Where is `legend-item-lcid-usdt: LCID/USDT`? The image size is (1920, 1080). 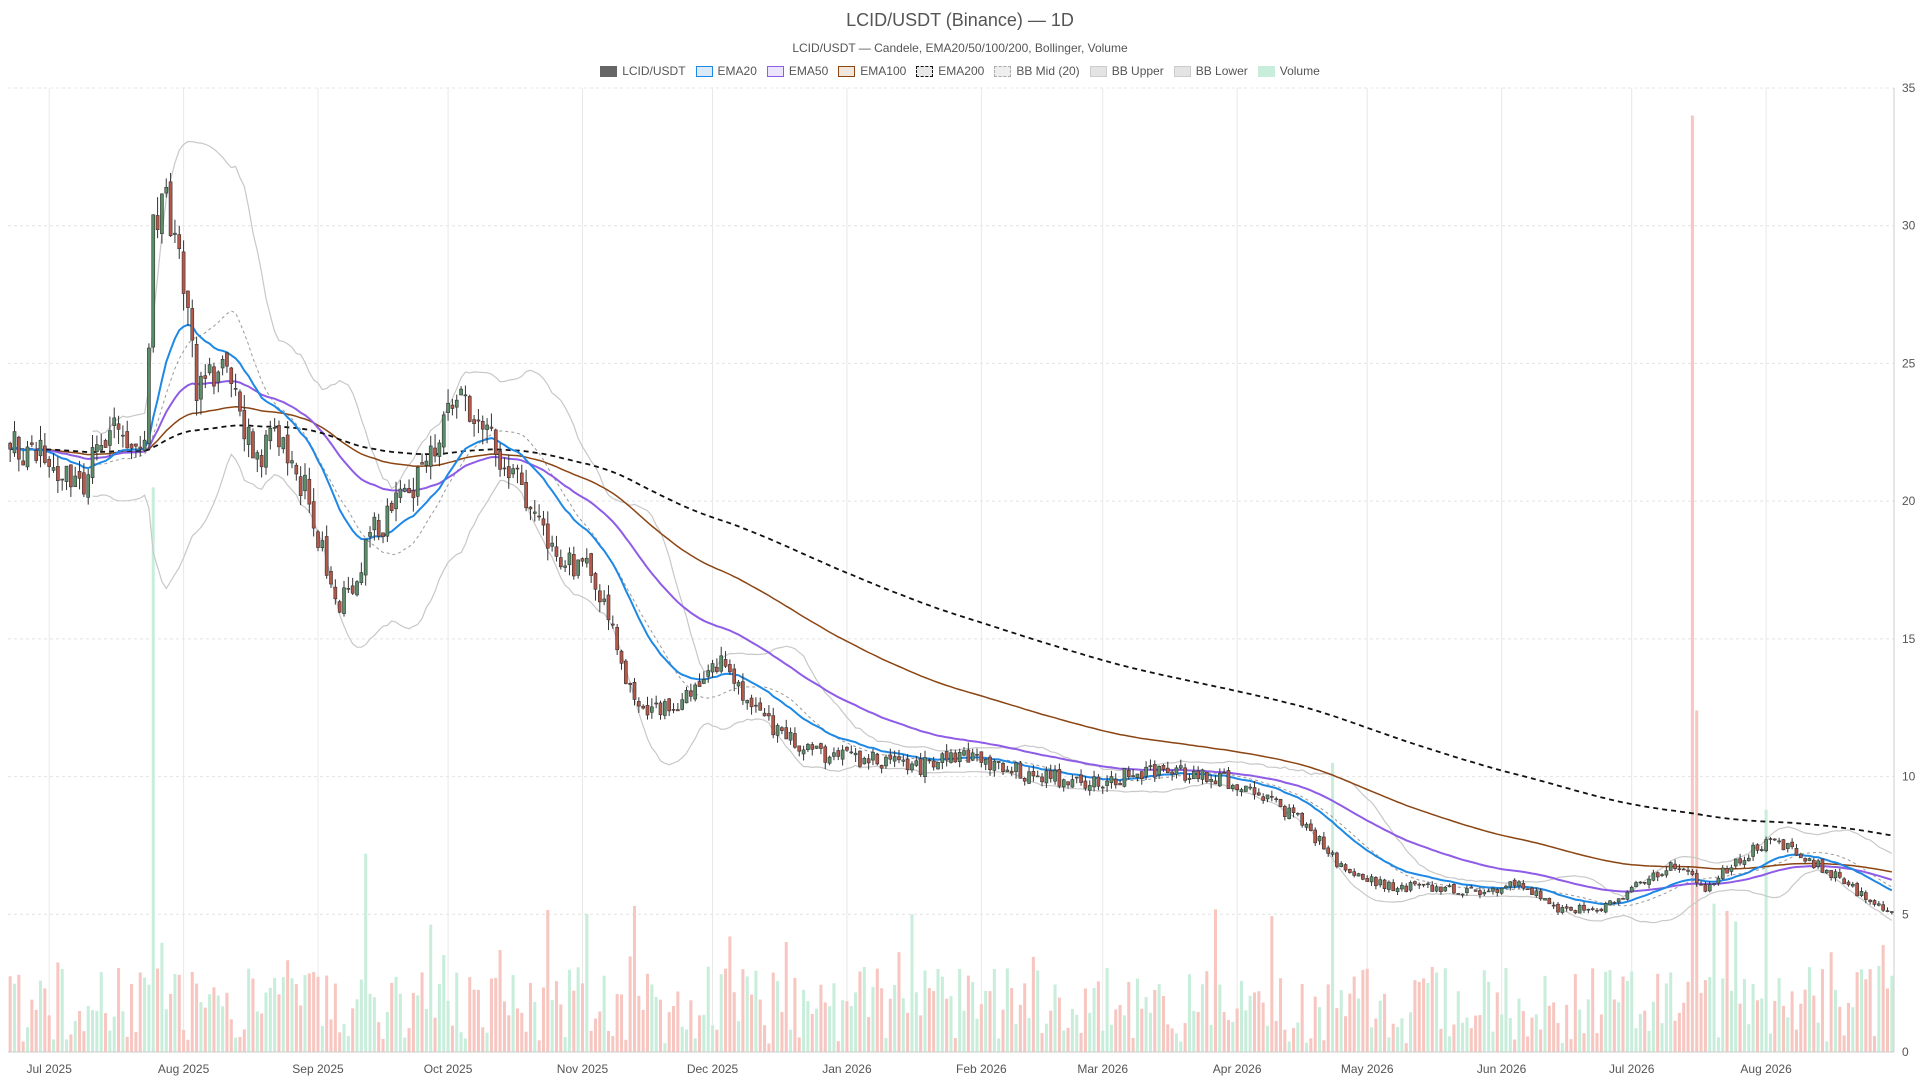
legend-item-lcid-usdt: LCID/USDT is located at coordinates (643, 71).